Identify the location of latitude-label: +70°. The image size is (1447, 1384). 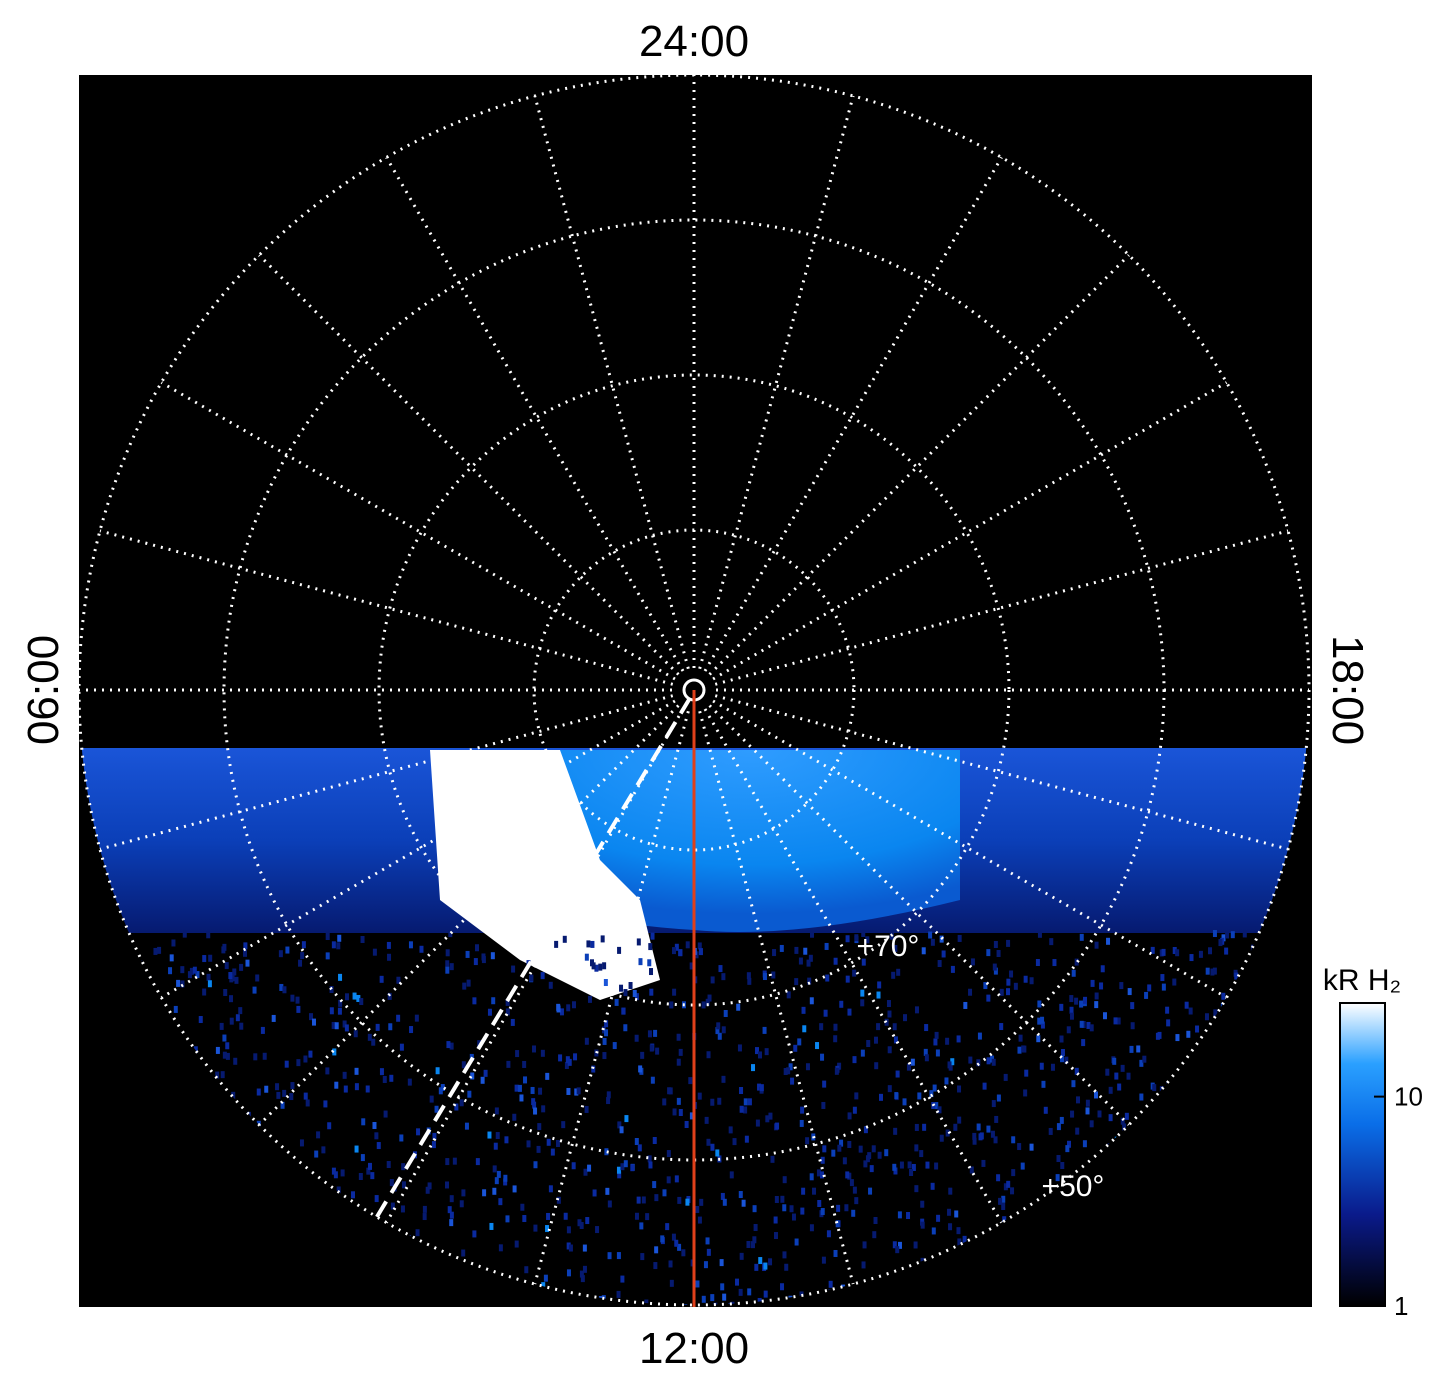
(888, 946).